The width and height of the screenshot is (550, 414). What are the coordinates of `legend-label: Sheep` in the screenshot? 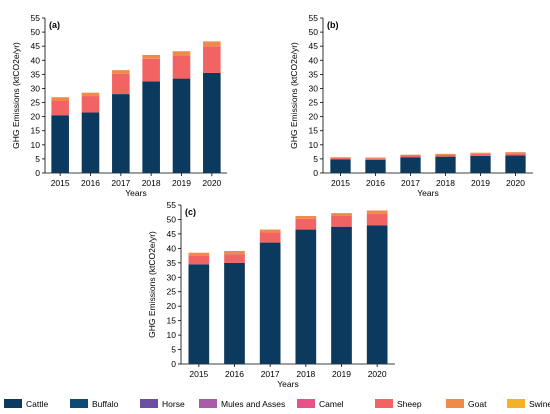 It's located at (409, 404).